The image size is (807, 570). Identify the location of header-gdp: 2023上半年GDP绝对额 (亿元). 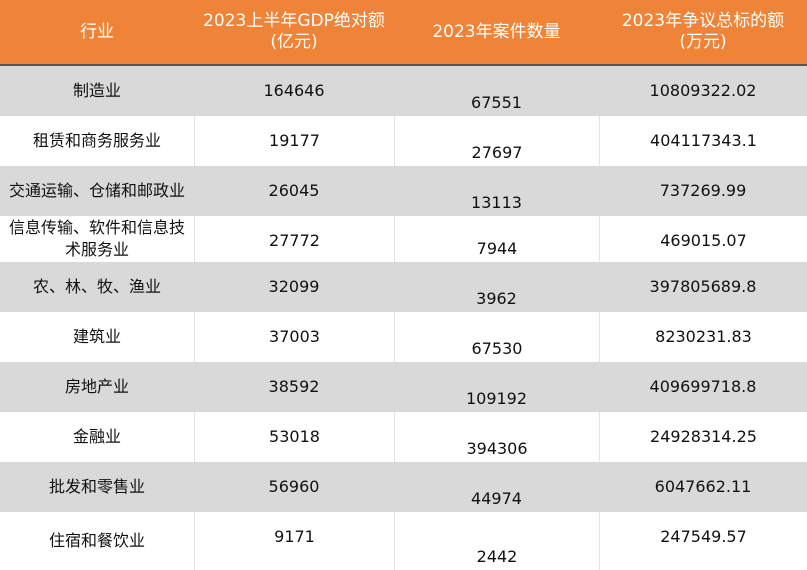
(294, 33).